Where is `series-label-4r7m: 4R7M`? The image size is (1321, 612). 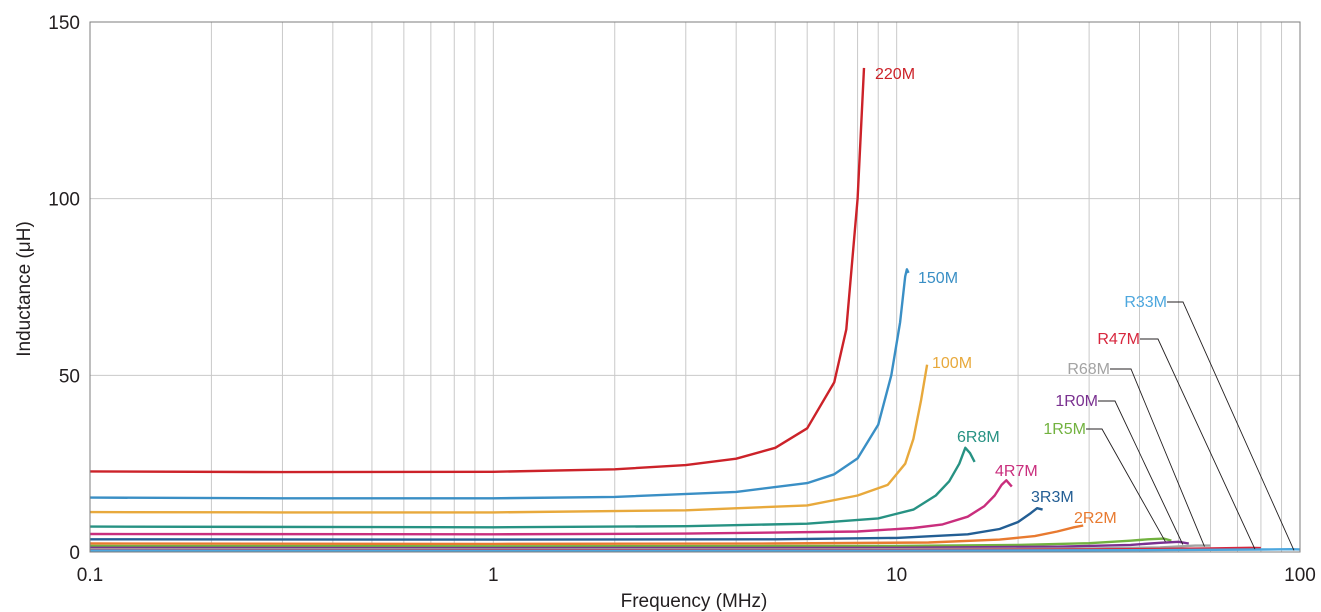
series-label-4r7m: 4R7M is located at coordinates (1016, 471).